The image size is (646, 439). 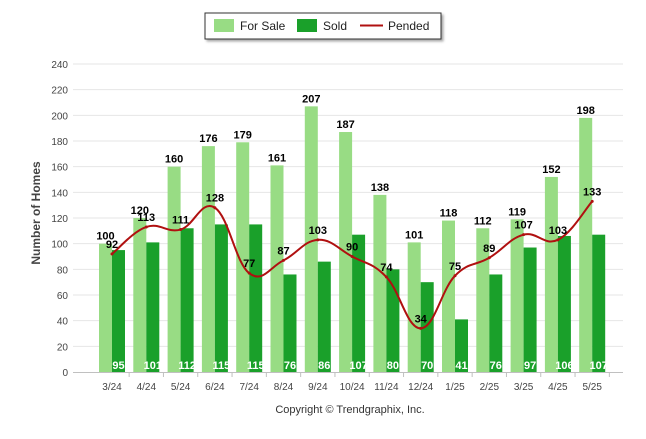 I want to click on x-tick-label: 11/24, so click(x=386, y=387).